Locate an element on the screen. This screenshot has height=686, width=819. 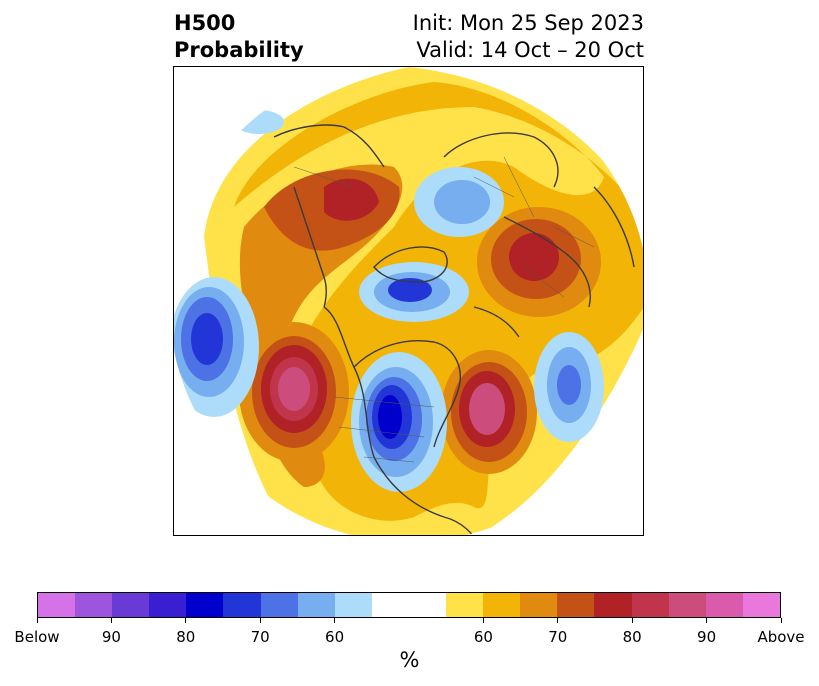
init-date: Init: Mon 25 Sep 2023 is located at coordinates (528, 23).